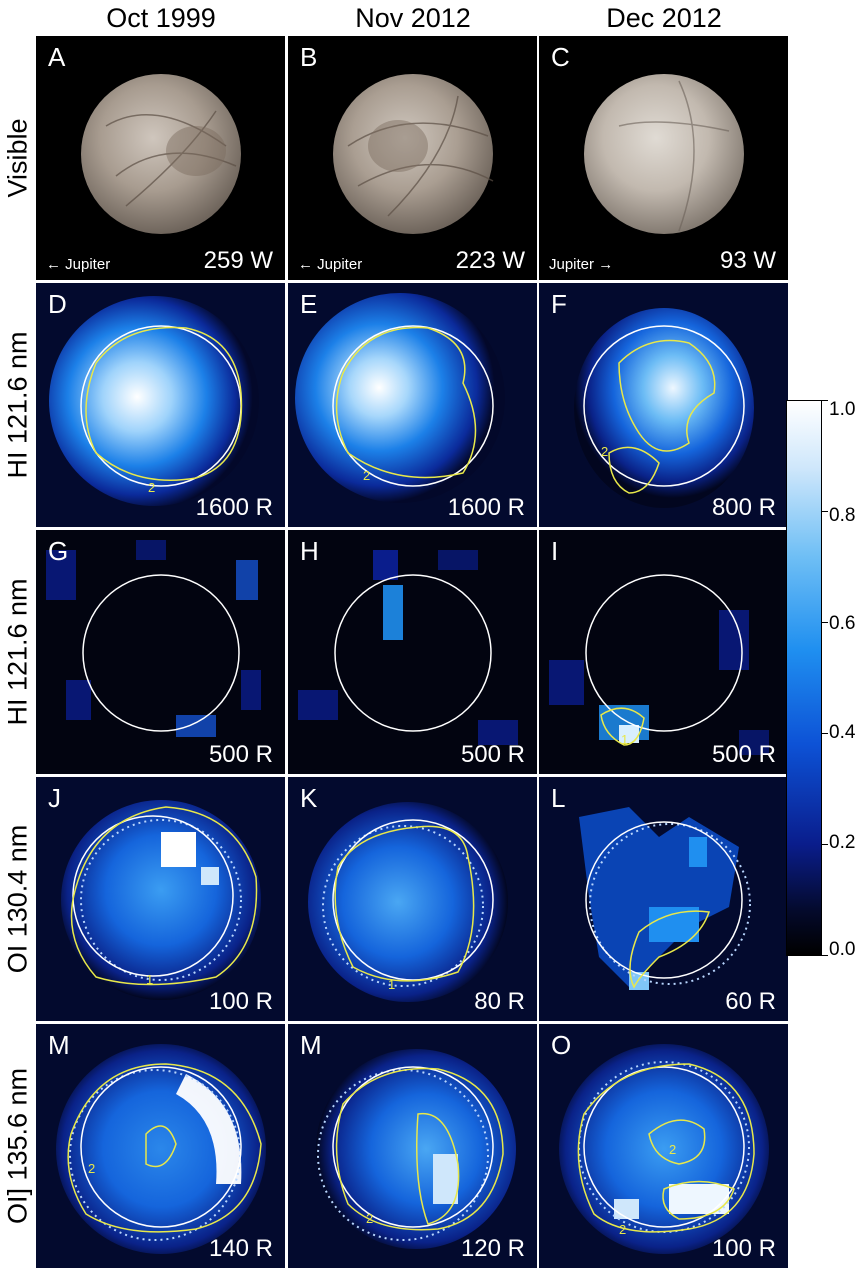 This screenshot has height=1280, width=868. Describe the element at coordinates (413, 18) in the screenshot. I see `column-header-nov-2012: Nov 2012` at that location.